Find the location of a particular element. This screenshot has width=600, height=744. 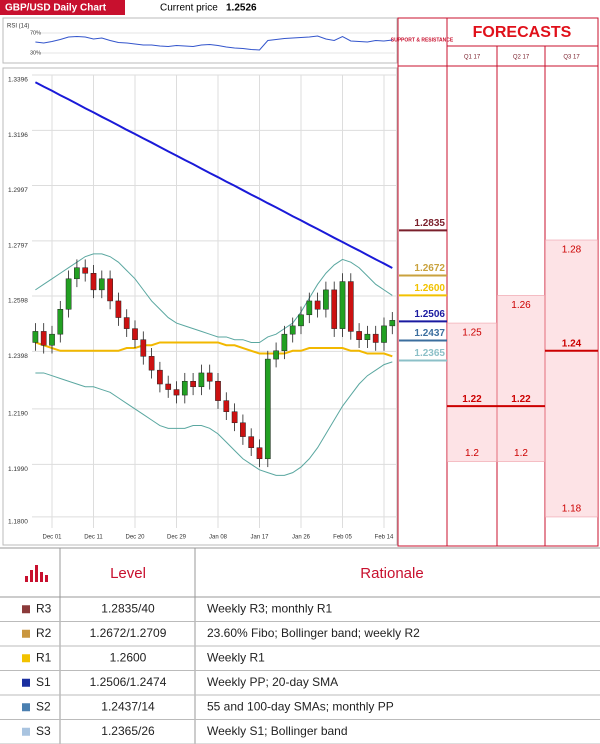

forecast-high-label: 1.26 is located at coordinates (521, 305).